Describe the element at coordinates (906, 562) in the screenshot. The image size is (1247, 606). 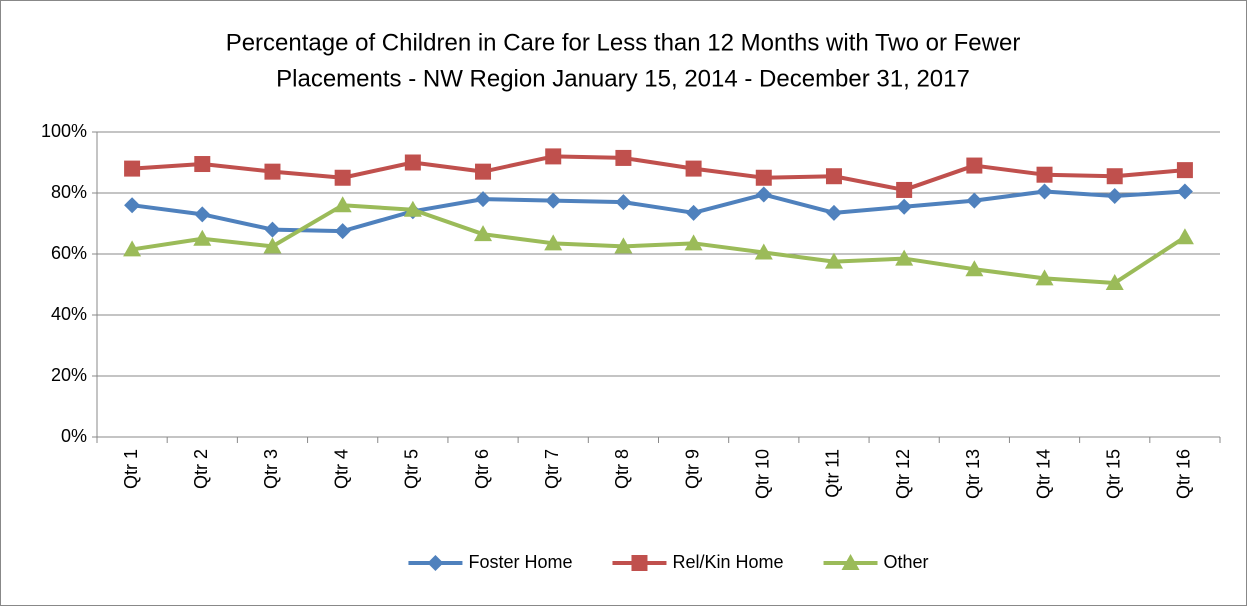
I see `legend-label: Other` at that location.